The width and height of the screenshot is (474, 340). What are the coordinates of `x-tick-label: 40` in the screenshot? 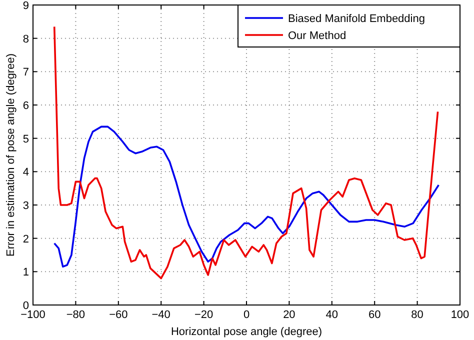 It's located at (332, 315).